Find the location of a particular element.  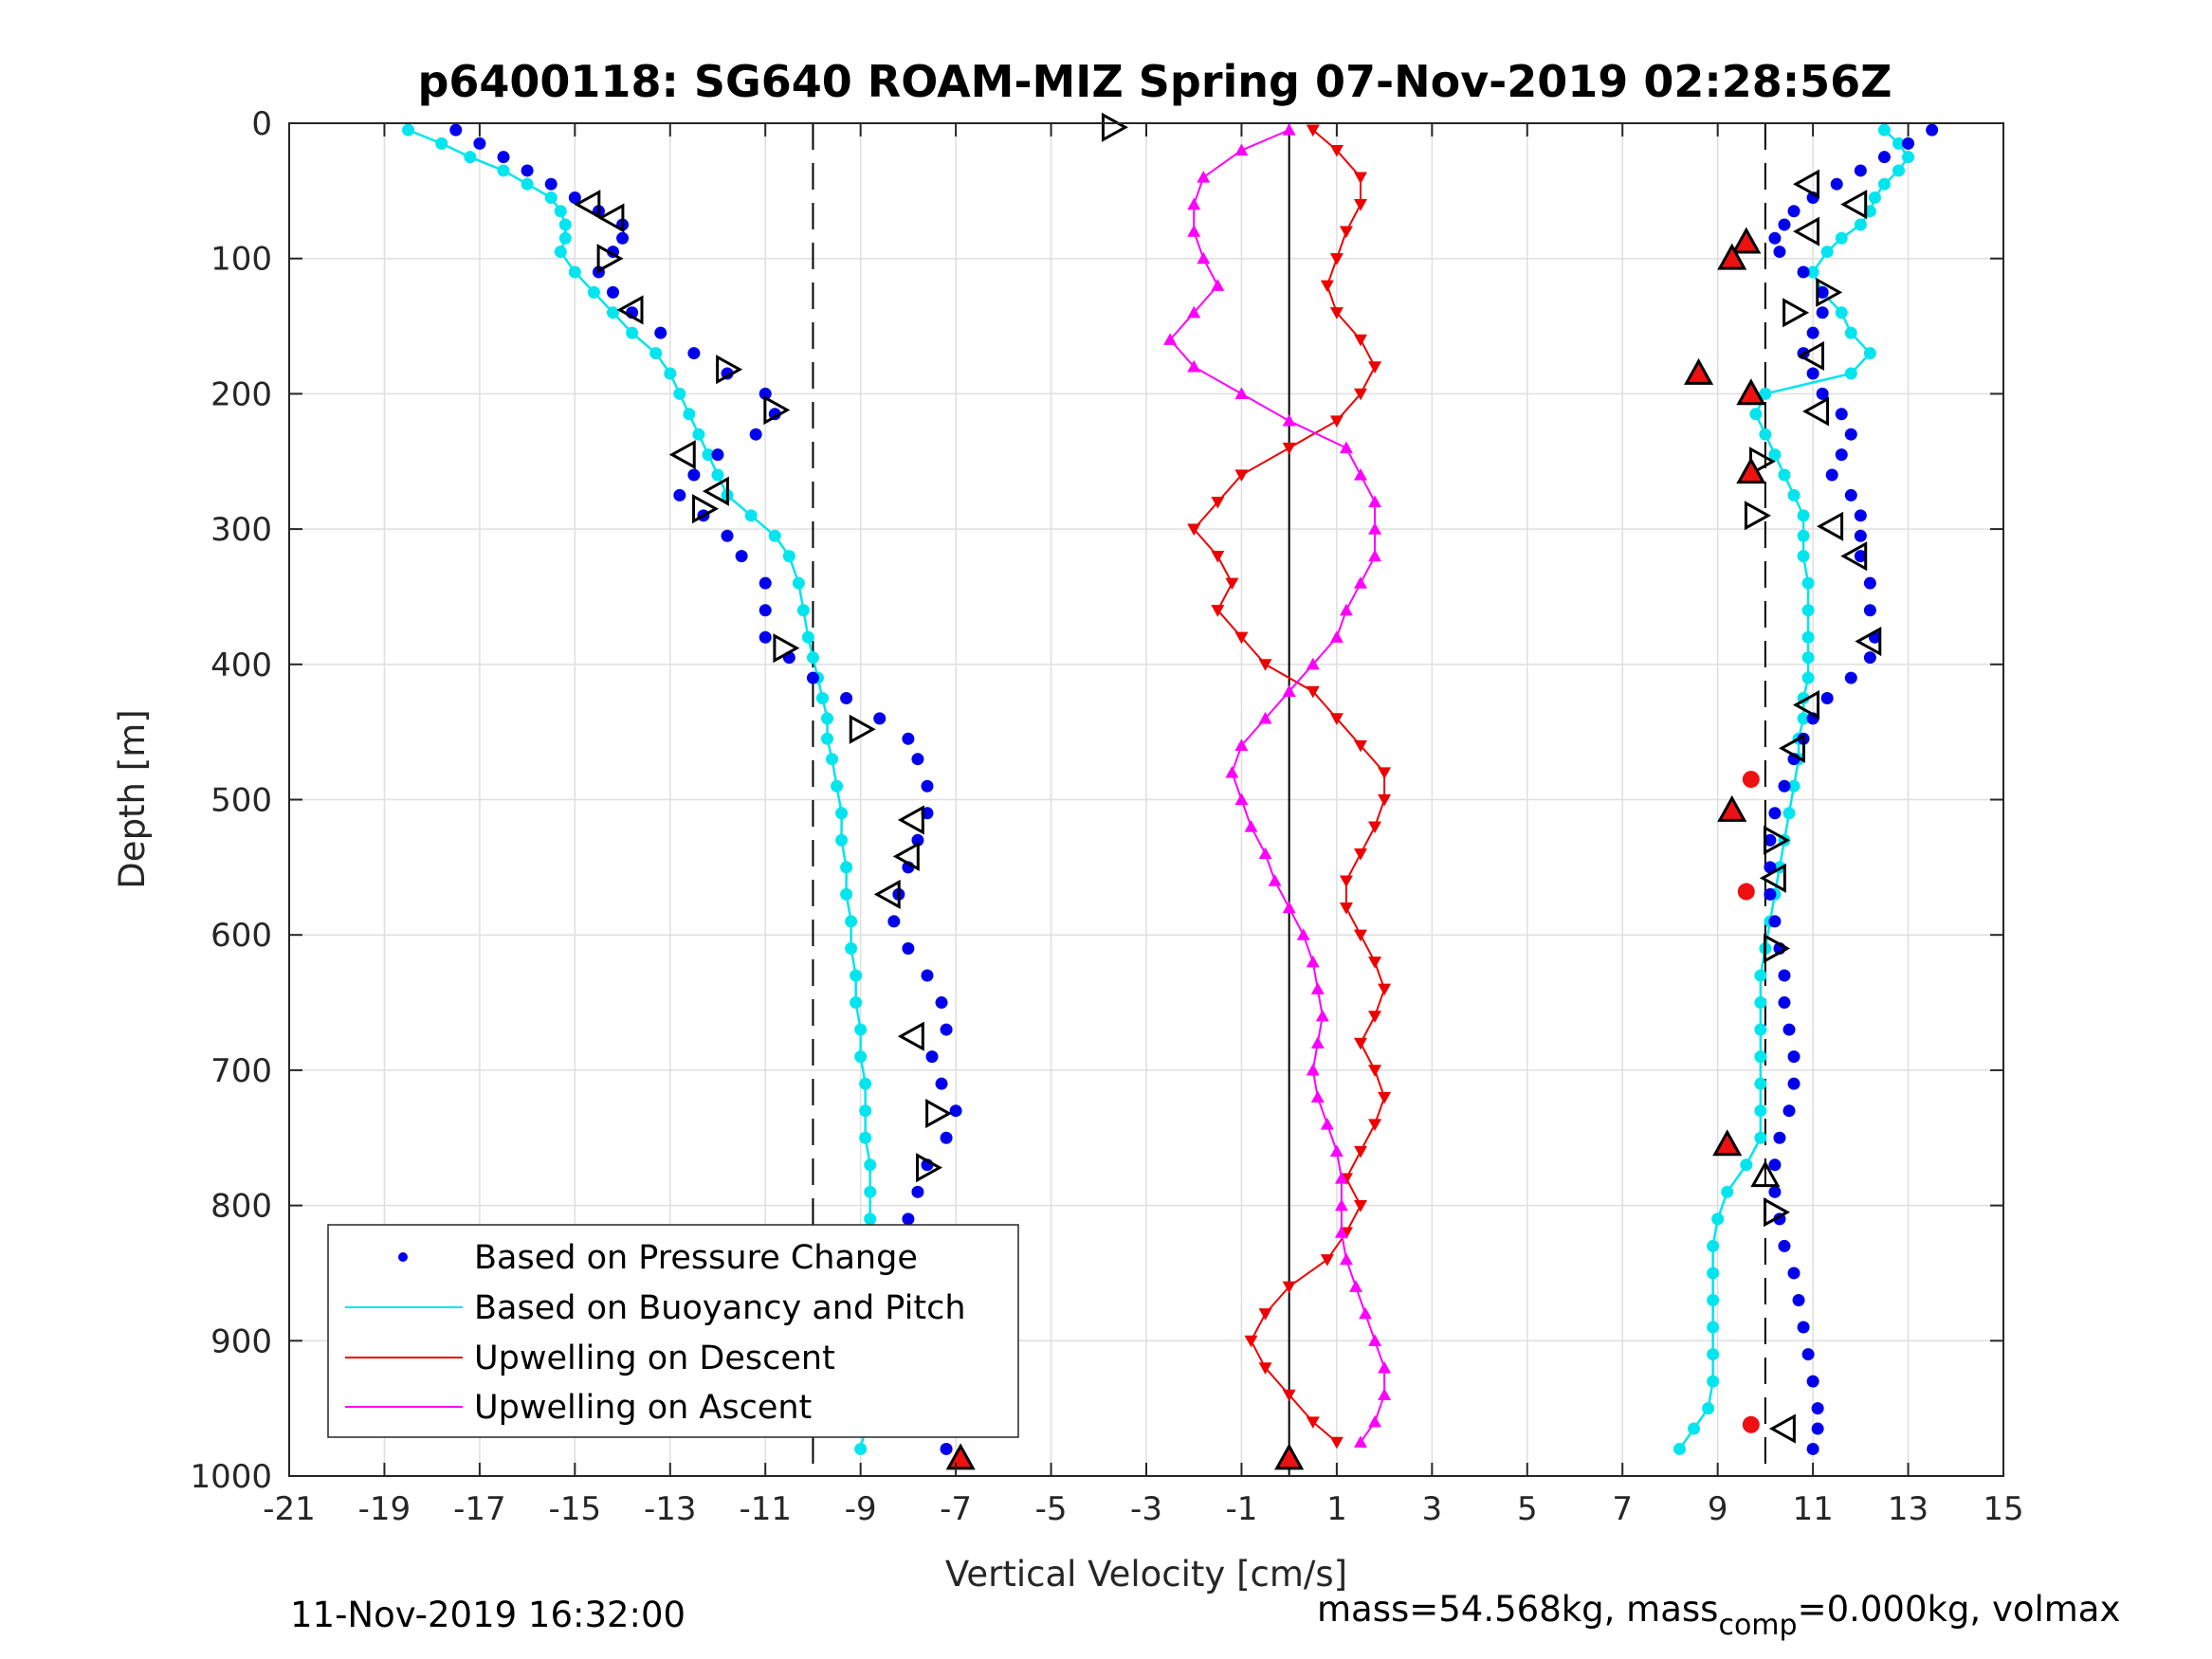

legend-label: Based on Buoyancy and Pitch is located at coordinates (720, 1308).